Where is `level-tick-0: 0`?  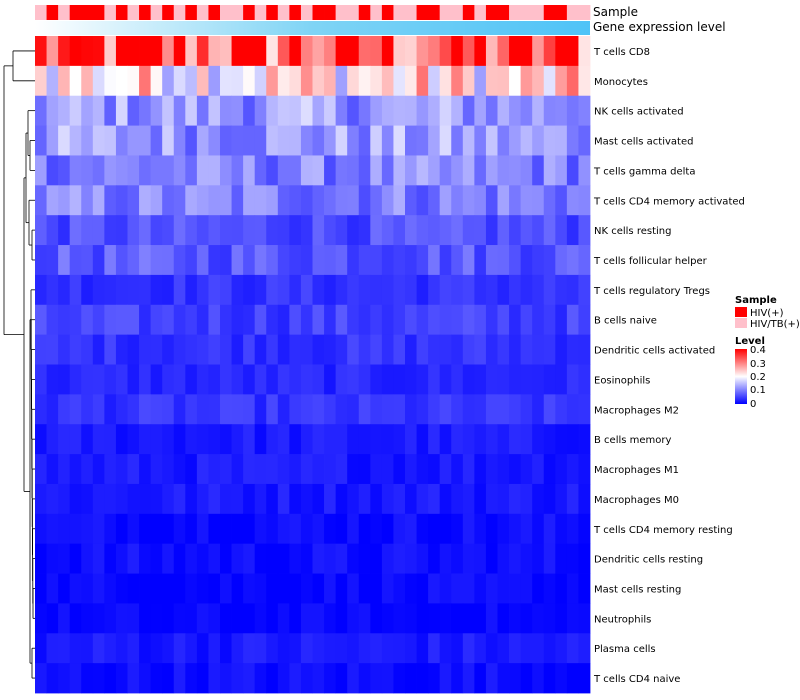
level-tick-0: 0 is located at coordinates (753, 404).